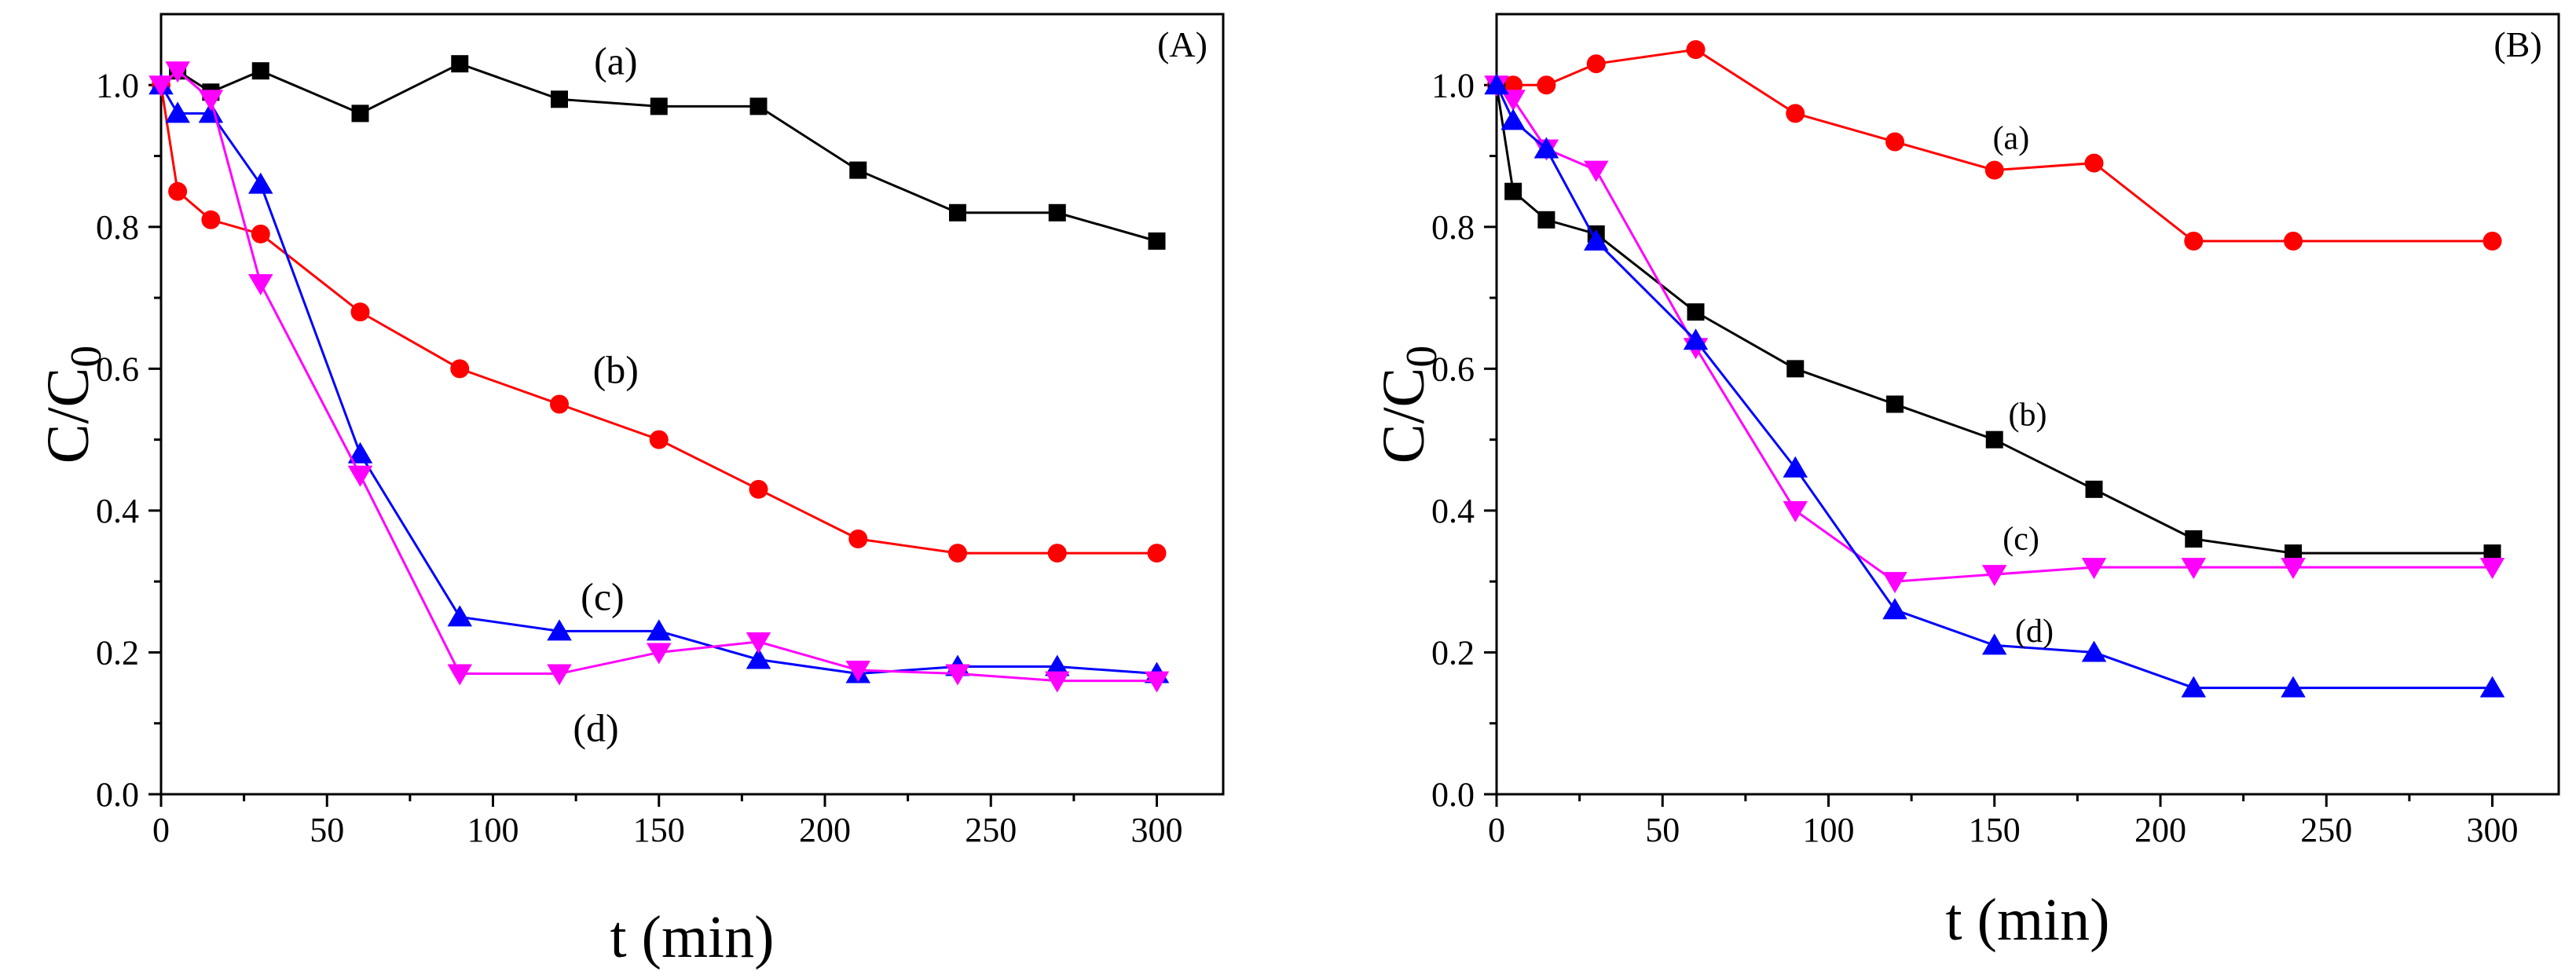  I want to click on panel-b-y-tick-label: 0.4, so click(1453, 511).